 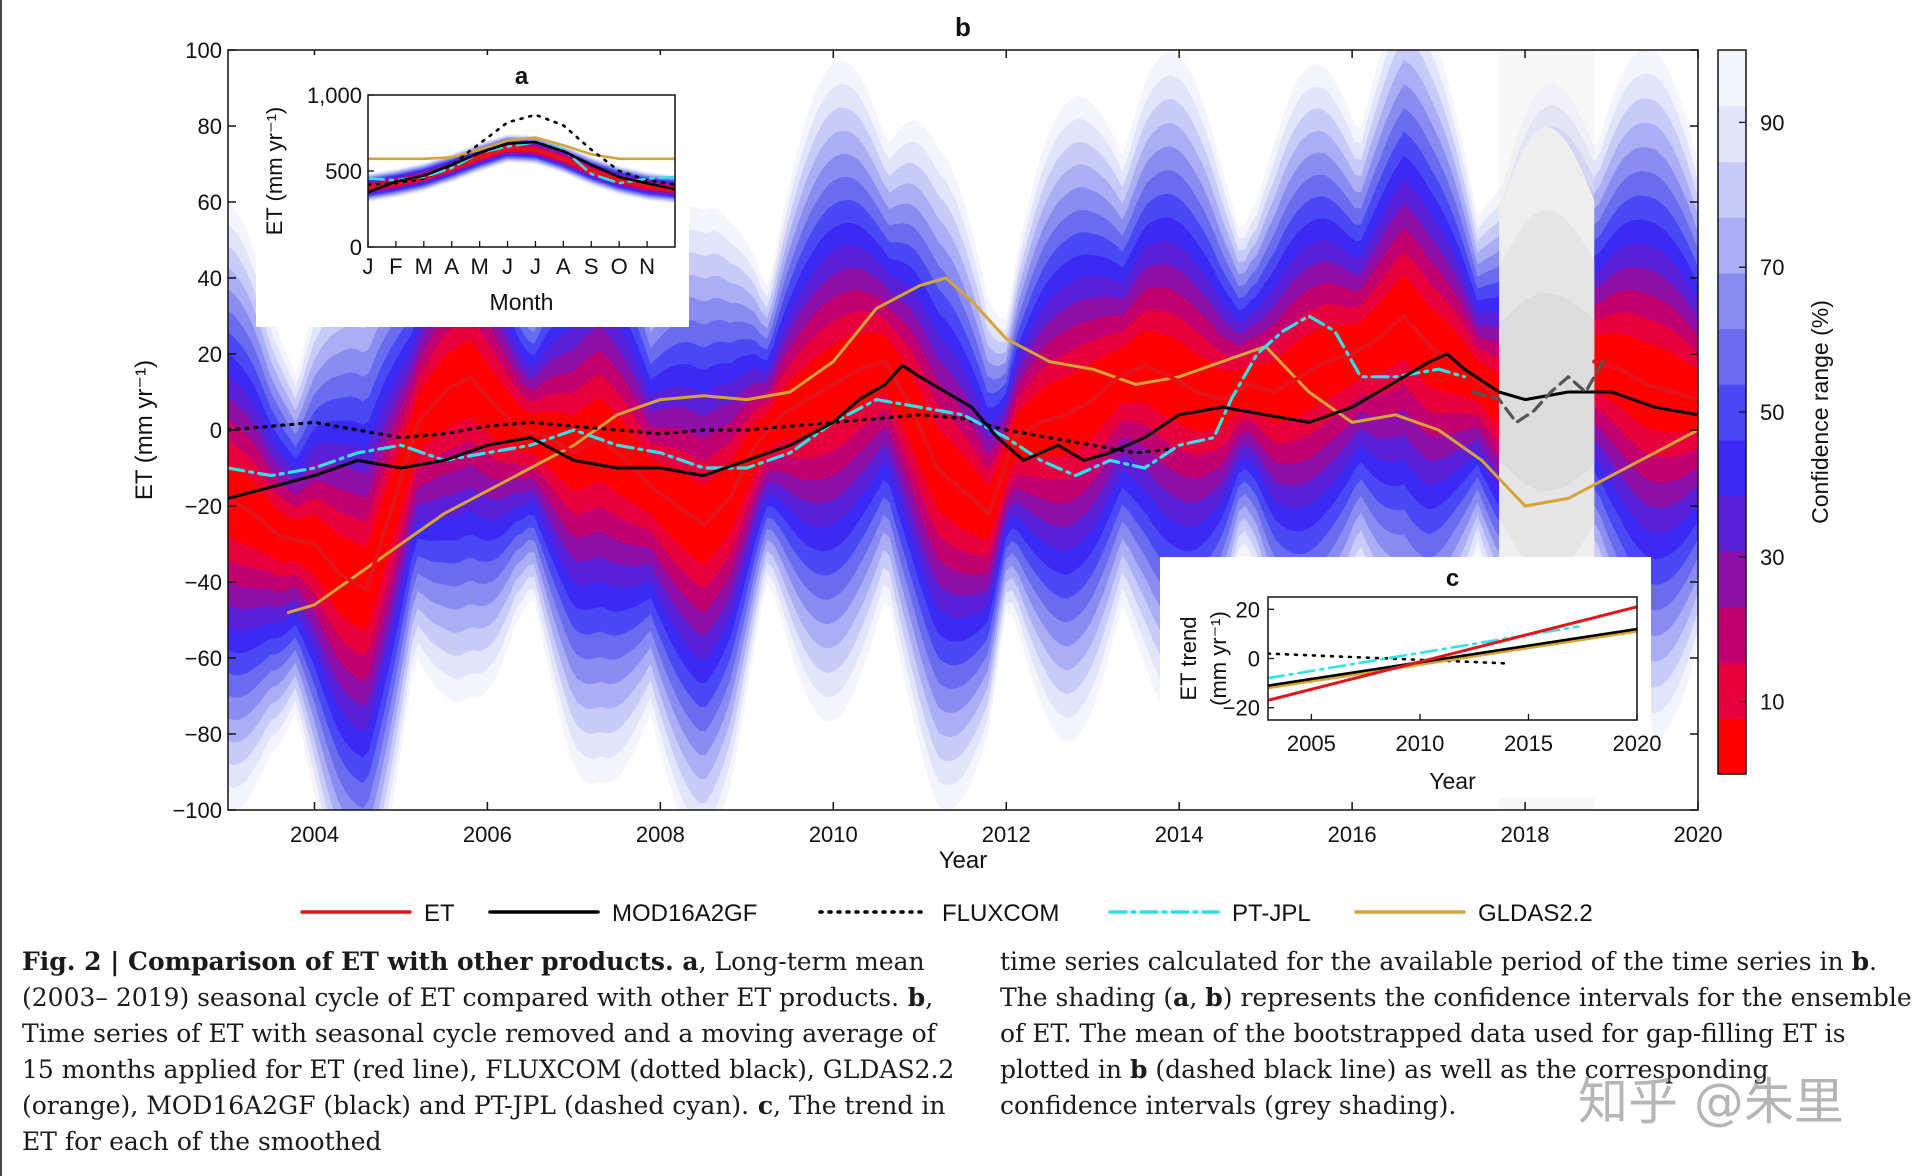 I want to click on y-axis-label-c-line2: (mm yr⁻¹), so click(x=1218, y=658).